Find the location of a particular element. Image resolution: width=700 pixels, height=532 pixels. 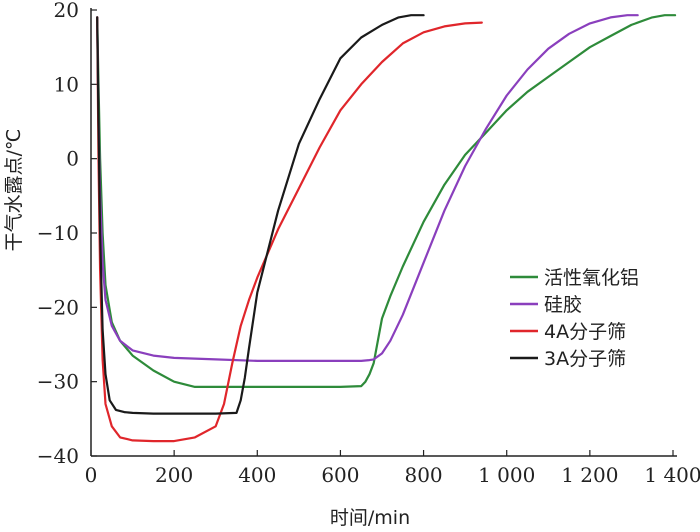

y-tick-label: 10 is located at coordinates (66, 84).